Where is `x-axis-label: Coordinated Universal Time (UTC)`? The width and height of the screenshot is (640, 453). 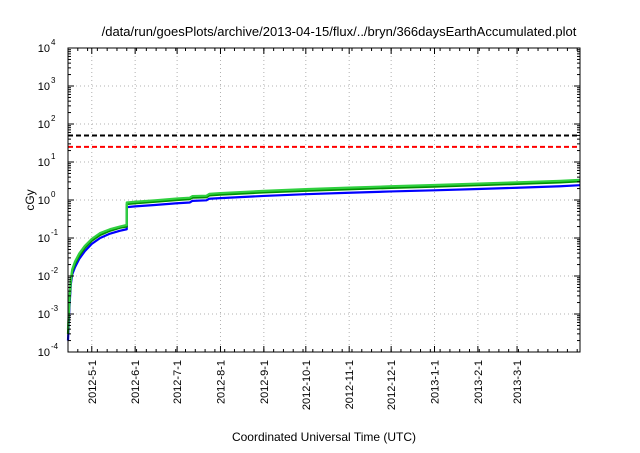 x-axis-label: Coordinated Universal Time (UTC) is located at coordinates (324, 437).